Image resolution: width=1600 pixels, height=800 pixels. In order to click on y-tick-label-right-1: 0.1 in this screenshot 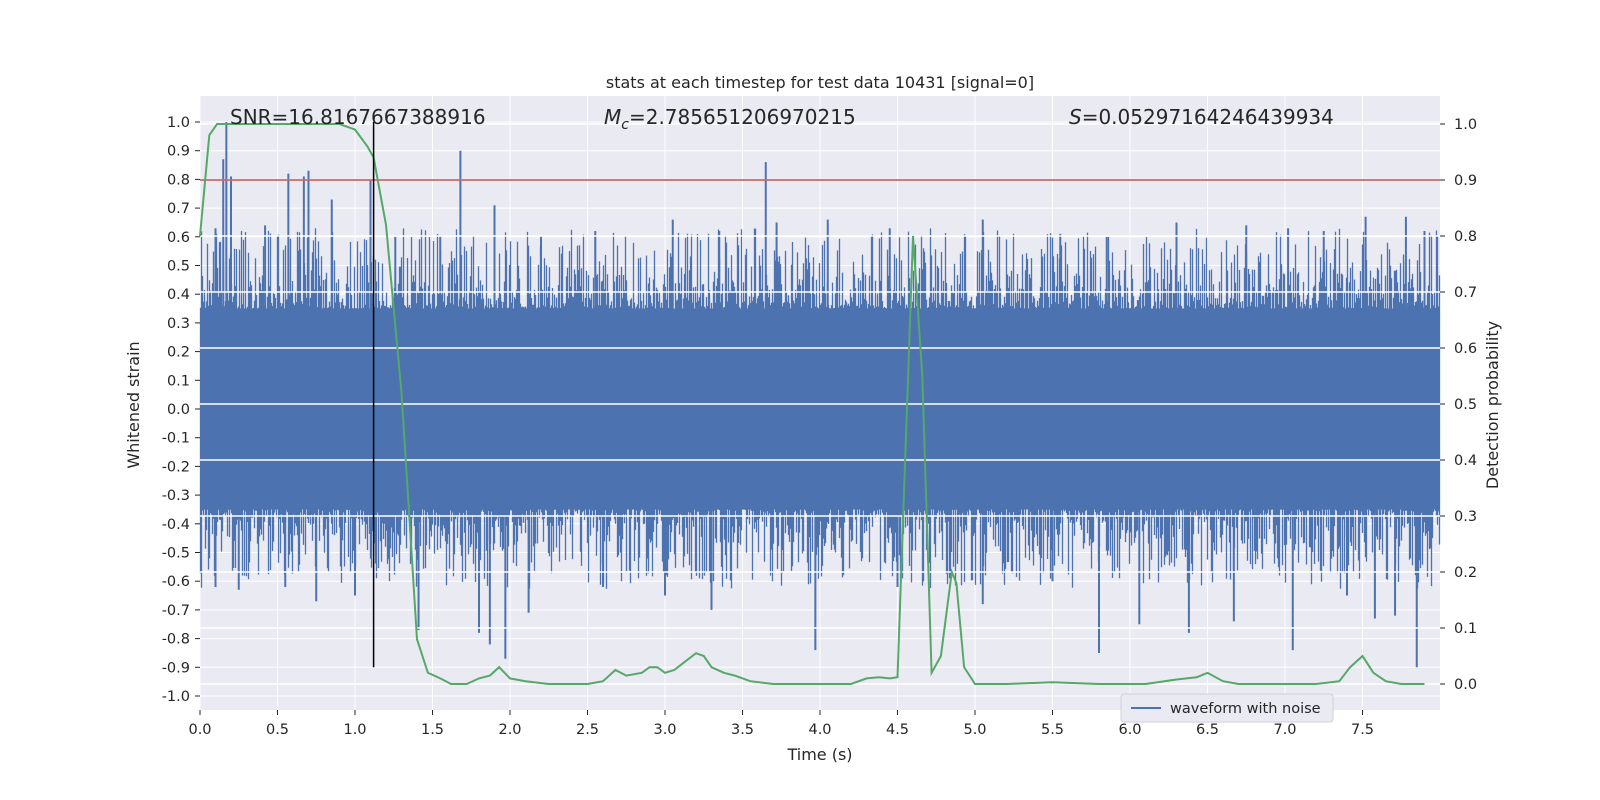, I will do `click(1465, 629)`.